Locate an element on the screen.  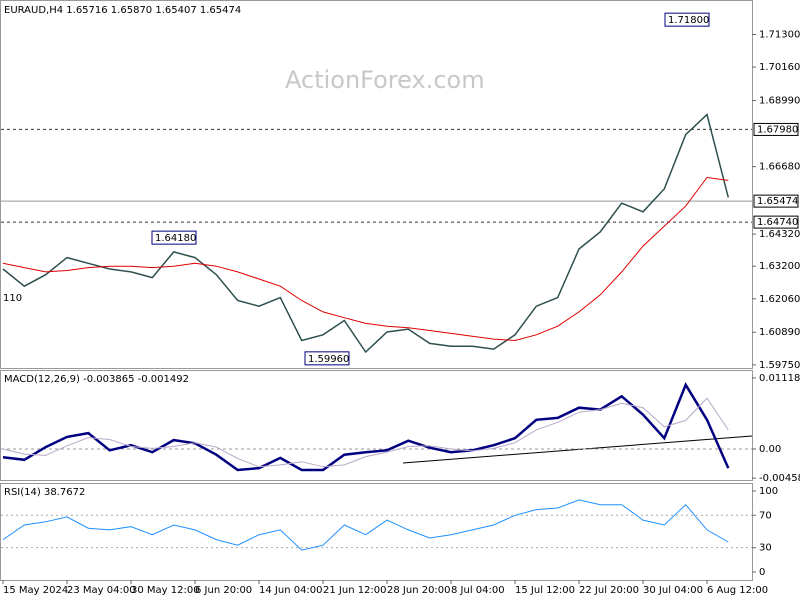
y-tick-label: 1.68990 is located at coordinates (779, 101).